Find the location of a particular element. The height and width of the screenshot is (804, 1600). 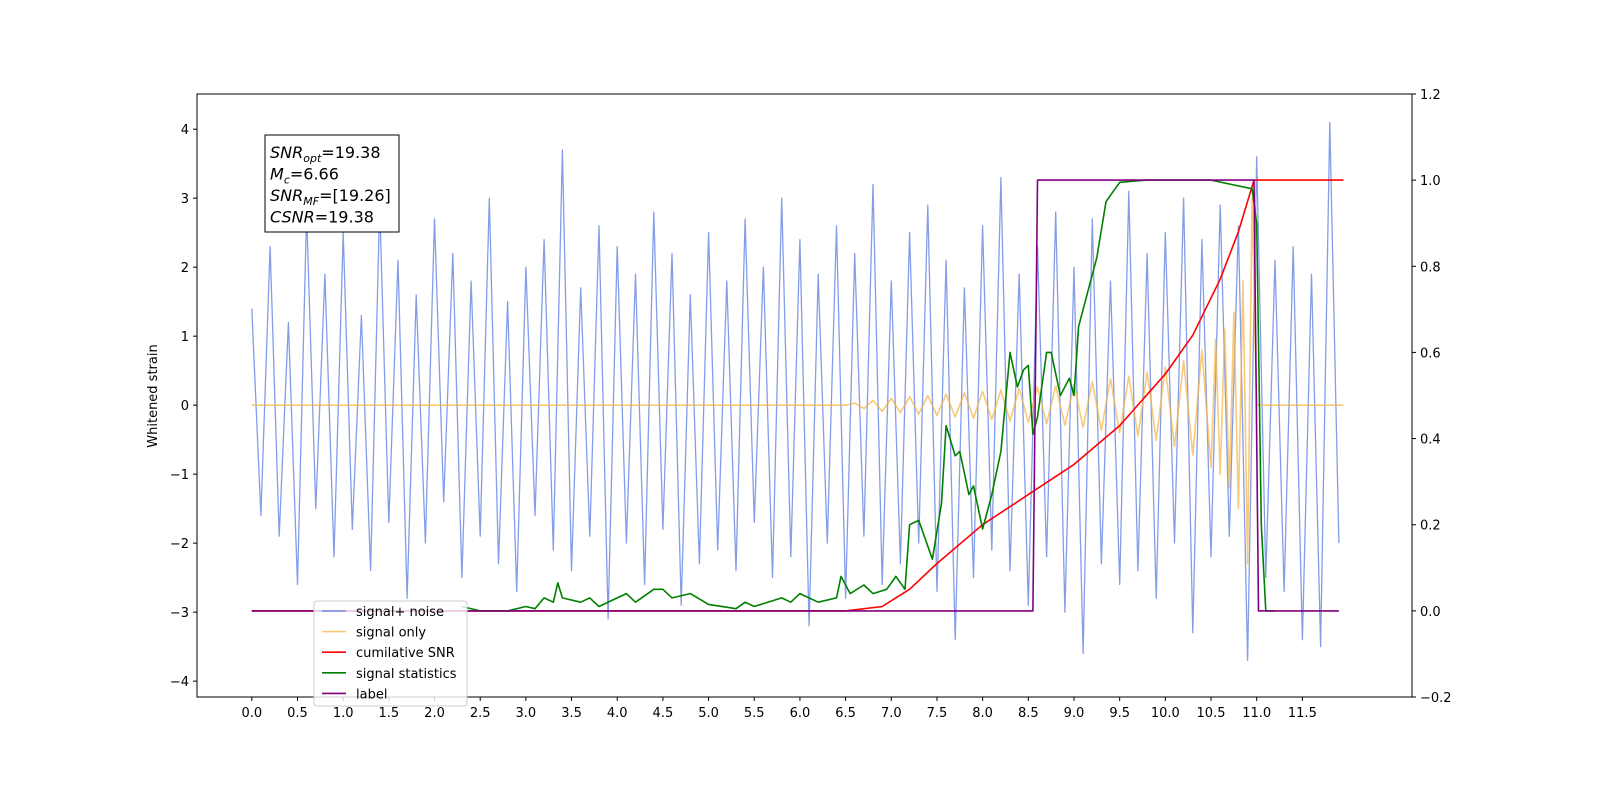

y-axis-label: Whitened strain is located at coordinates (153, 395).